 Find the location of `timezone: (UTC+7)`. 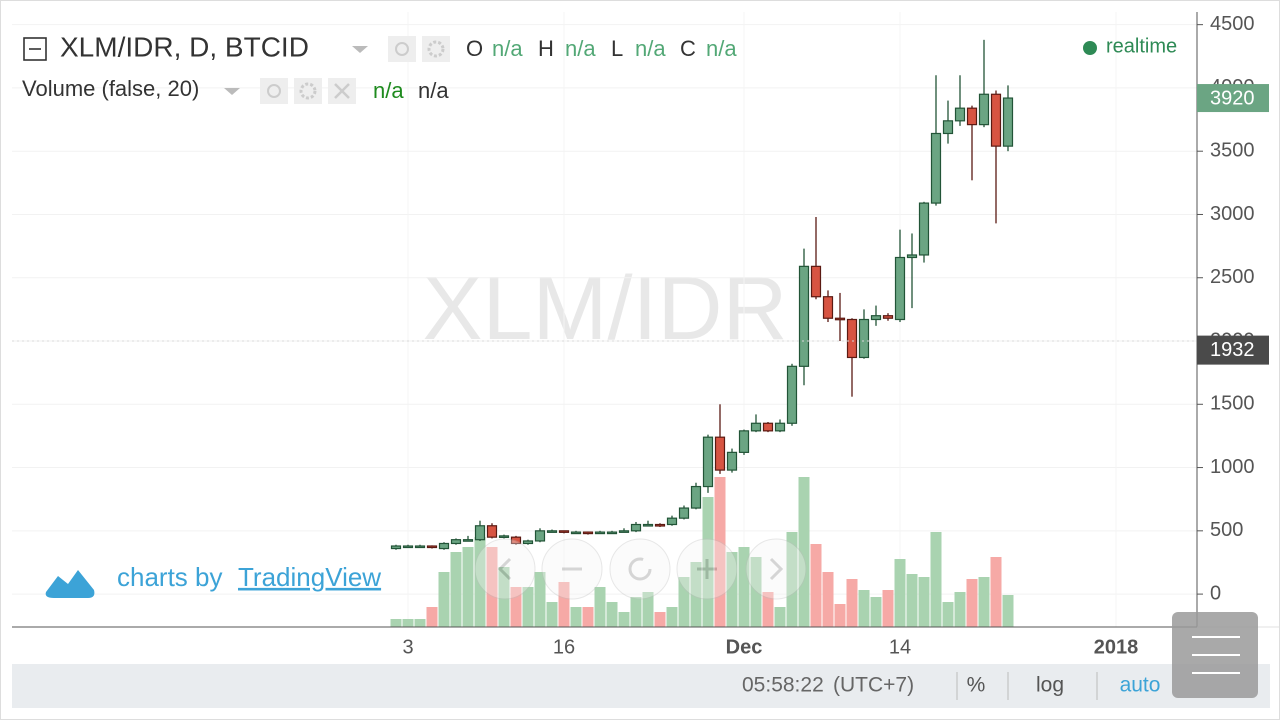

timezone: (UTC+7) is located at coordinates (873, 685).